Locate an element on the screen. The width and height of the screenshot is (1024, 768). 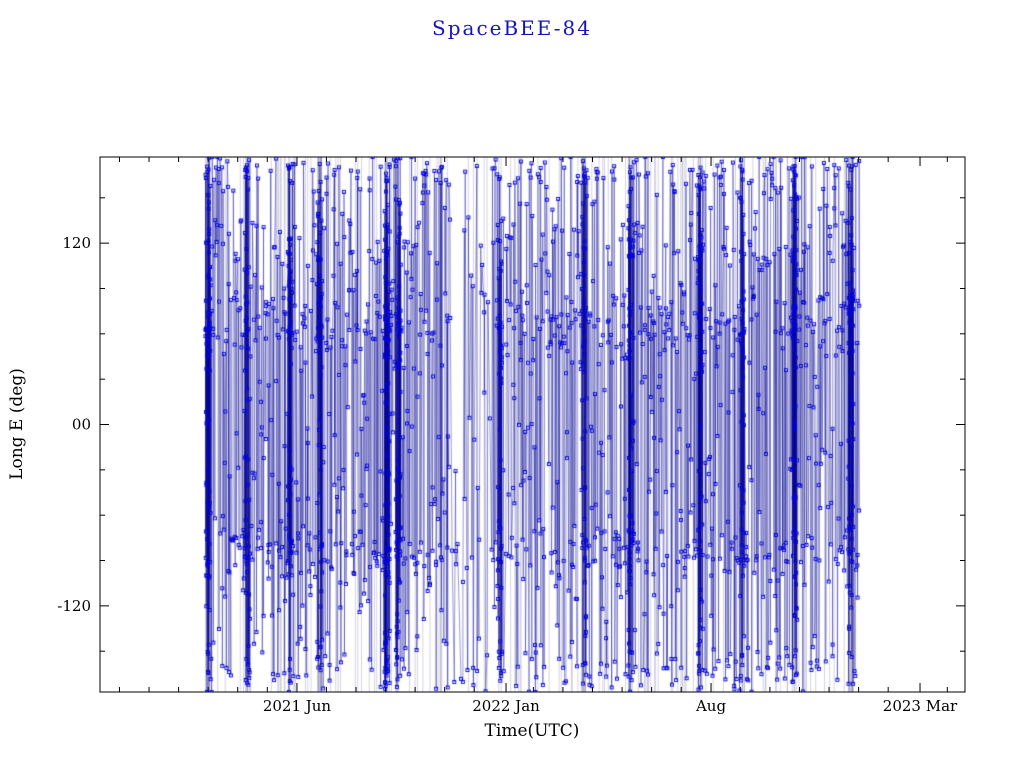
x-axis-title: Time(UTC) is located at coordinates (532, 731).